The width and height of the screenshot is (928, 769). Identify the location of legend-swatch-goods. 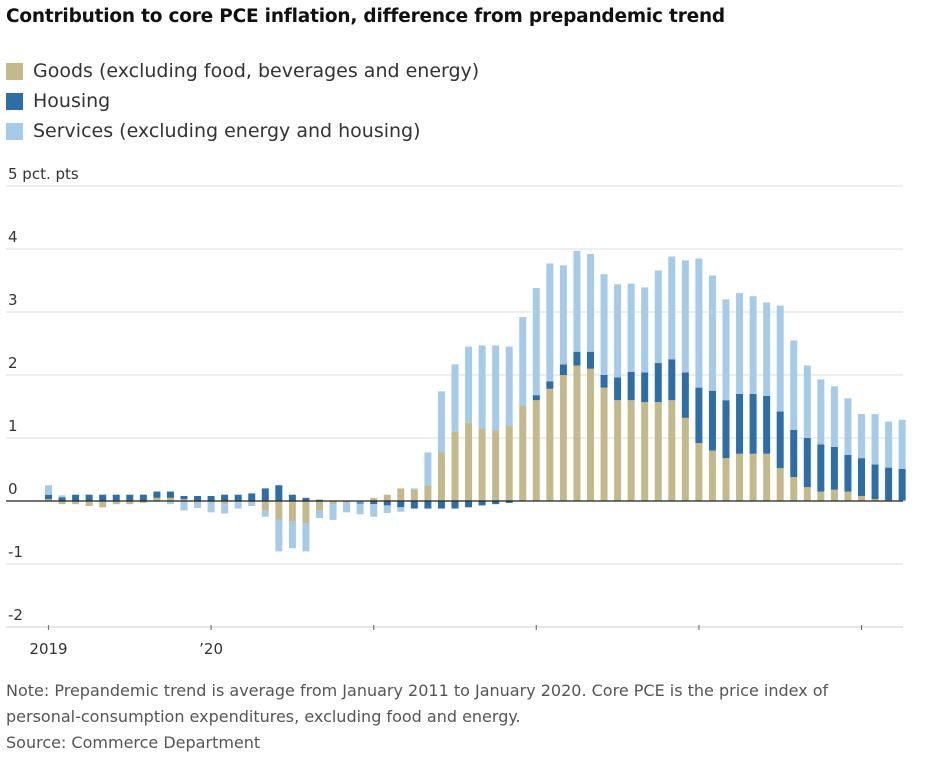
(14, 71).